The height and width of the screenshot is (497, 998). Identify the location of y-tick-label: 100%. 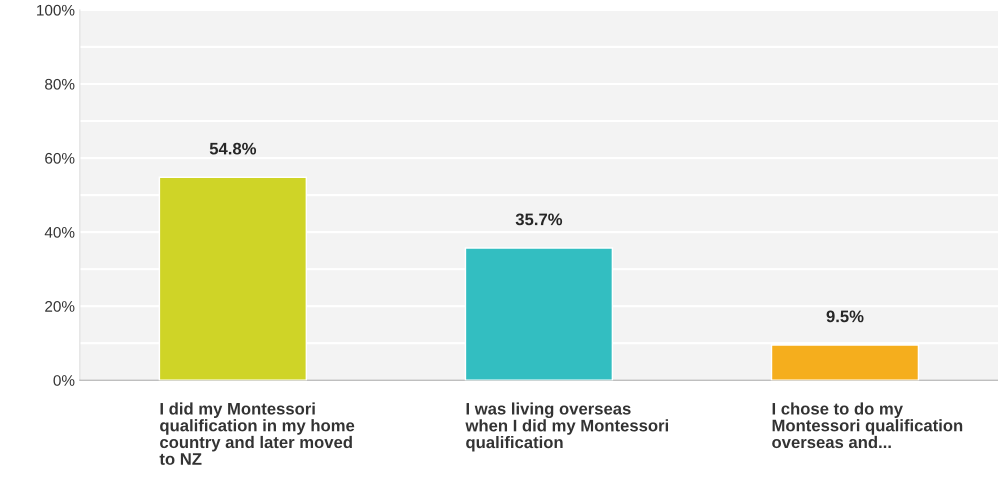
(55, 10).